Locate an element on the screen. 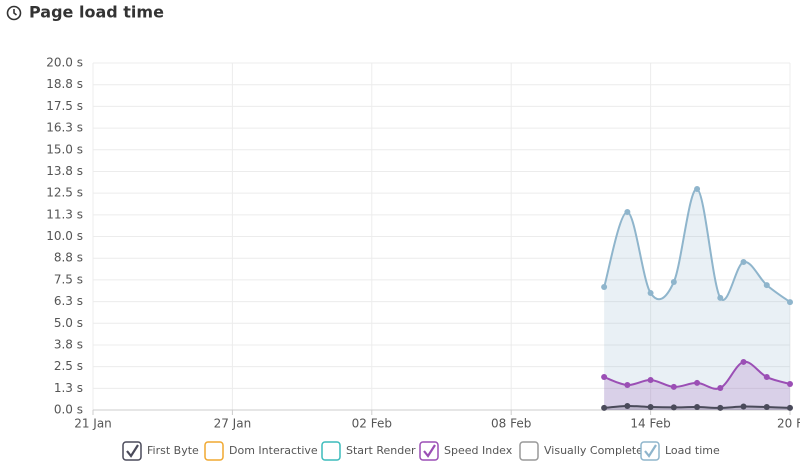 The height and width of the screenshot is (468, 800). y-tick-label: 16.3 s is located at coordinates (64, 128).